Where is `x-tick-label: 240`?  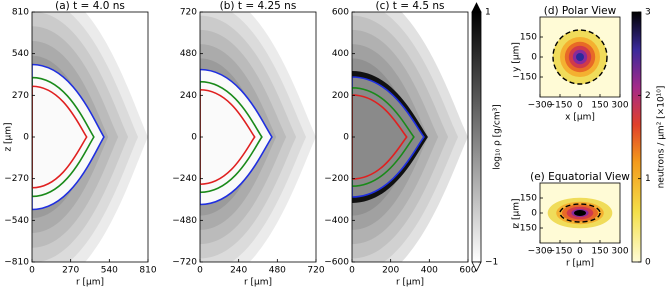 x-tick-label: 240 is located at coordinates (238, 271).